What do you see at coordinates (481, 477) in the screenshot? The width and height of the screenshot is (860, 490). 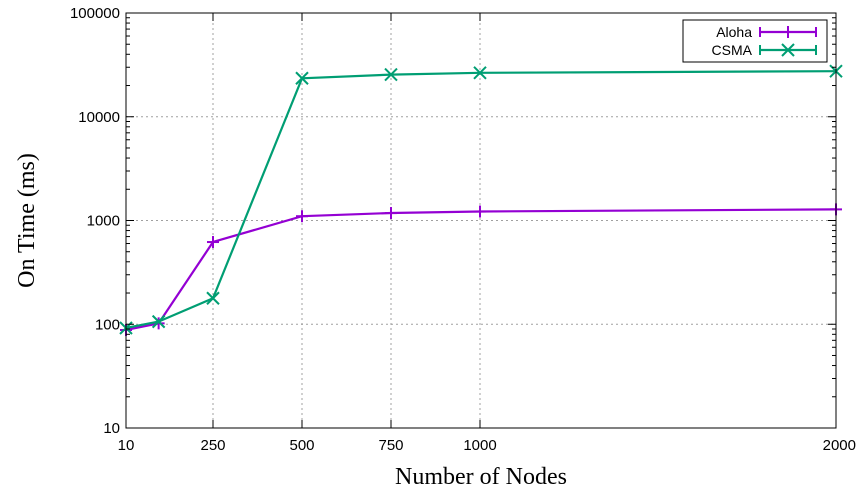 I see `x-axis-label: Number of Nodes` at bounding box center [481, 477].